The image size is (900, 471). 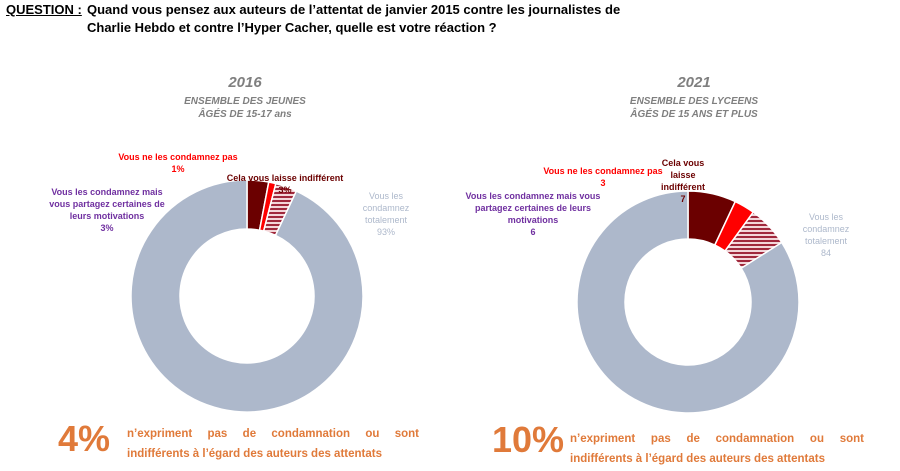 I want to click on slice-2016-condamnez, so click(x=247, y=296).